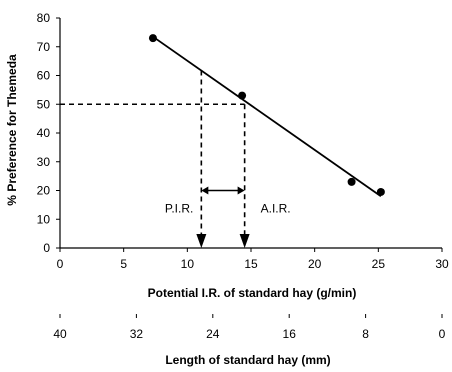 The image size is (452, 372). What do you see at coordinates (44, 191) in the screenshot?
I see `y-tick-label: 20` at bounding box center [44, 191].